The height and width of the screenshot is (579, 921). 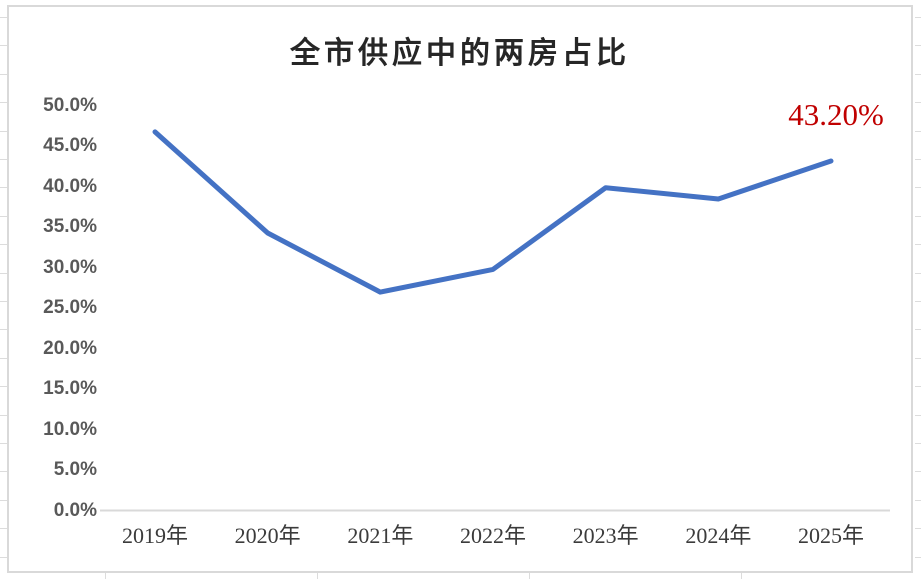 What do you see at coordinates (460, 53) in the screenshot?
I see `chart-title: 全市供应中的两房占比` at bounding box center [460, 53].